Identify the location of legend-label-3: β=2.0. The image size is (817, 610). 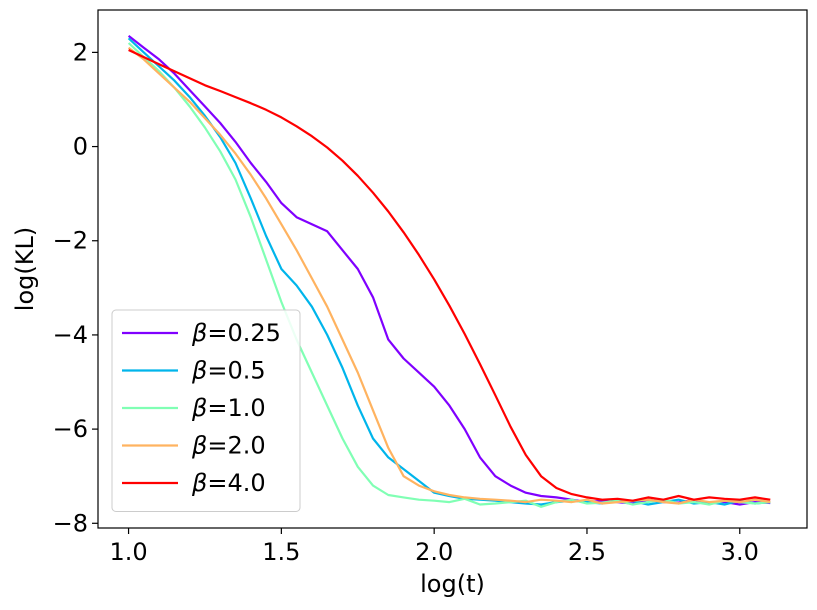
(228, 446).